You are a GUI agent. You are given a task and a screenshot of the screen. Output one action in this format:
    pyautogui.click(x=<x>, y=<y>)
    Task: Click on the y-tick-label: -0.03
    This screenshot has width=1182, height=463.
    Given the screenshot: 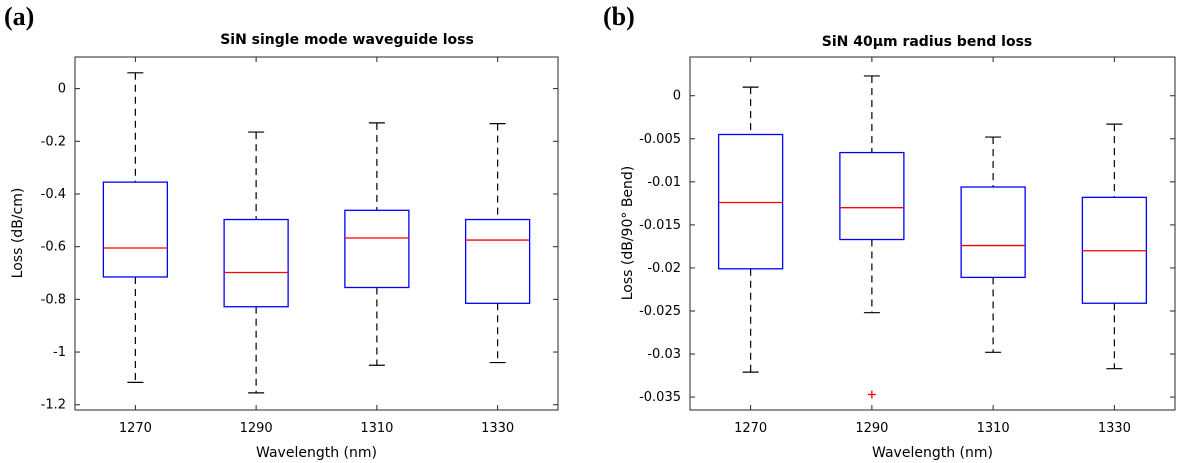 What is the action you would take?
    pyautogui.click(x=664, y=354)
    